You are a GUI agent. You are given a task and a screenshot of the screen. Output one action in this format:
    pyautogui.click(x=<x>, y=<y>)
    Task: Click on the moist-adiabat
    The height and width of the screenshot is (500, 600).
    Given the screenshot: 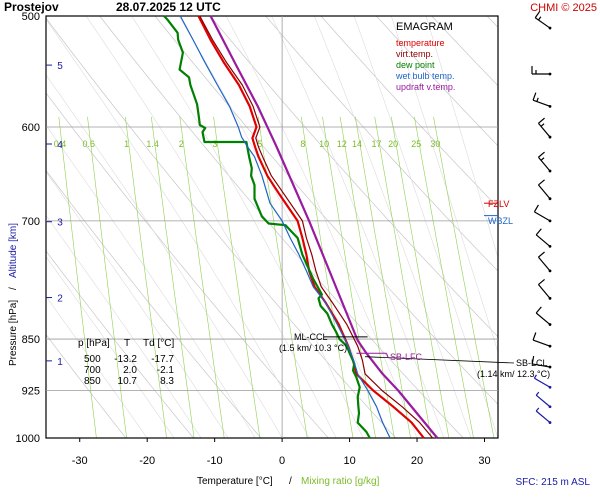 What is the action you would take?
    pyautogui.click(x=124, y=326)
    